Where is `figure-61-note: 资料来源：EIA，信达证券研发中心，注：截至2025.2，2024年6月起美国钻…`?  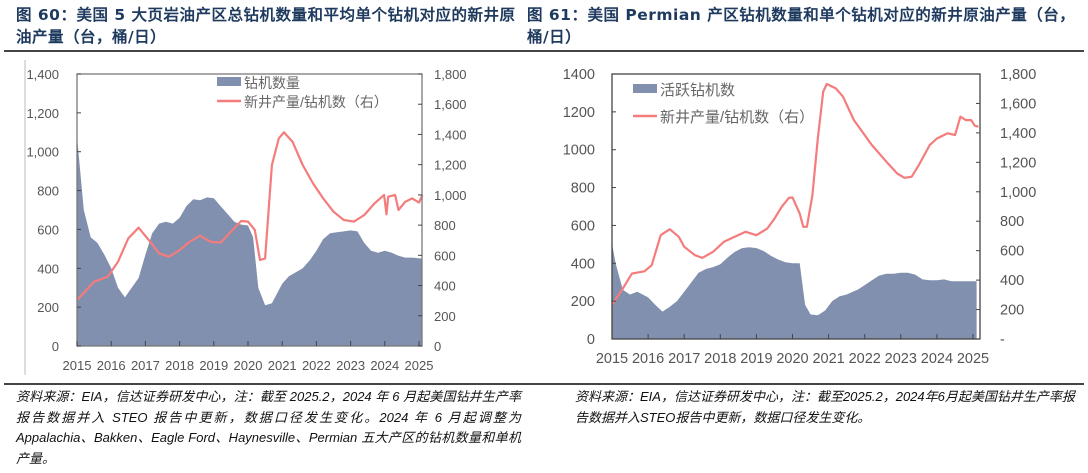 figure-61-note: 资料来源：EIA，信达证券研发中心，注：截至2025.2，2024年6月起美国钻… is located at coordinates (825, 407).